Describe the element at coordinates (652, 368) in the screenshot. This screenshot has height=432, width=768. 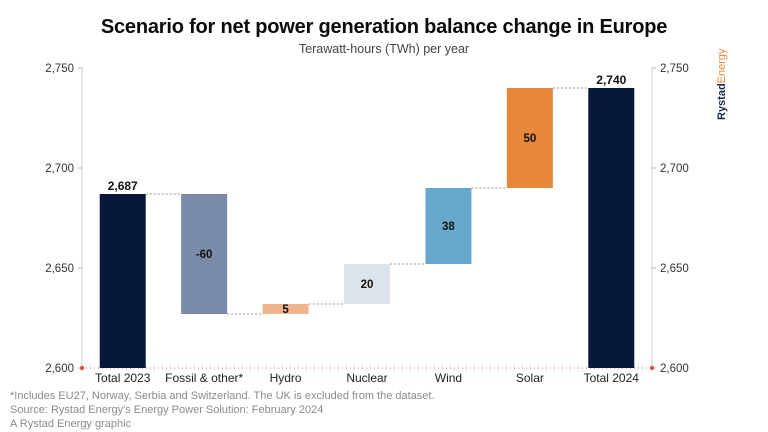
I see `baseline-marker-right` at that location.